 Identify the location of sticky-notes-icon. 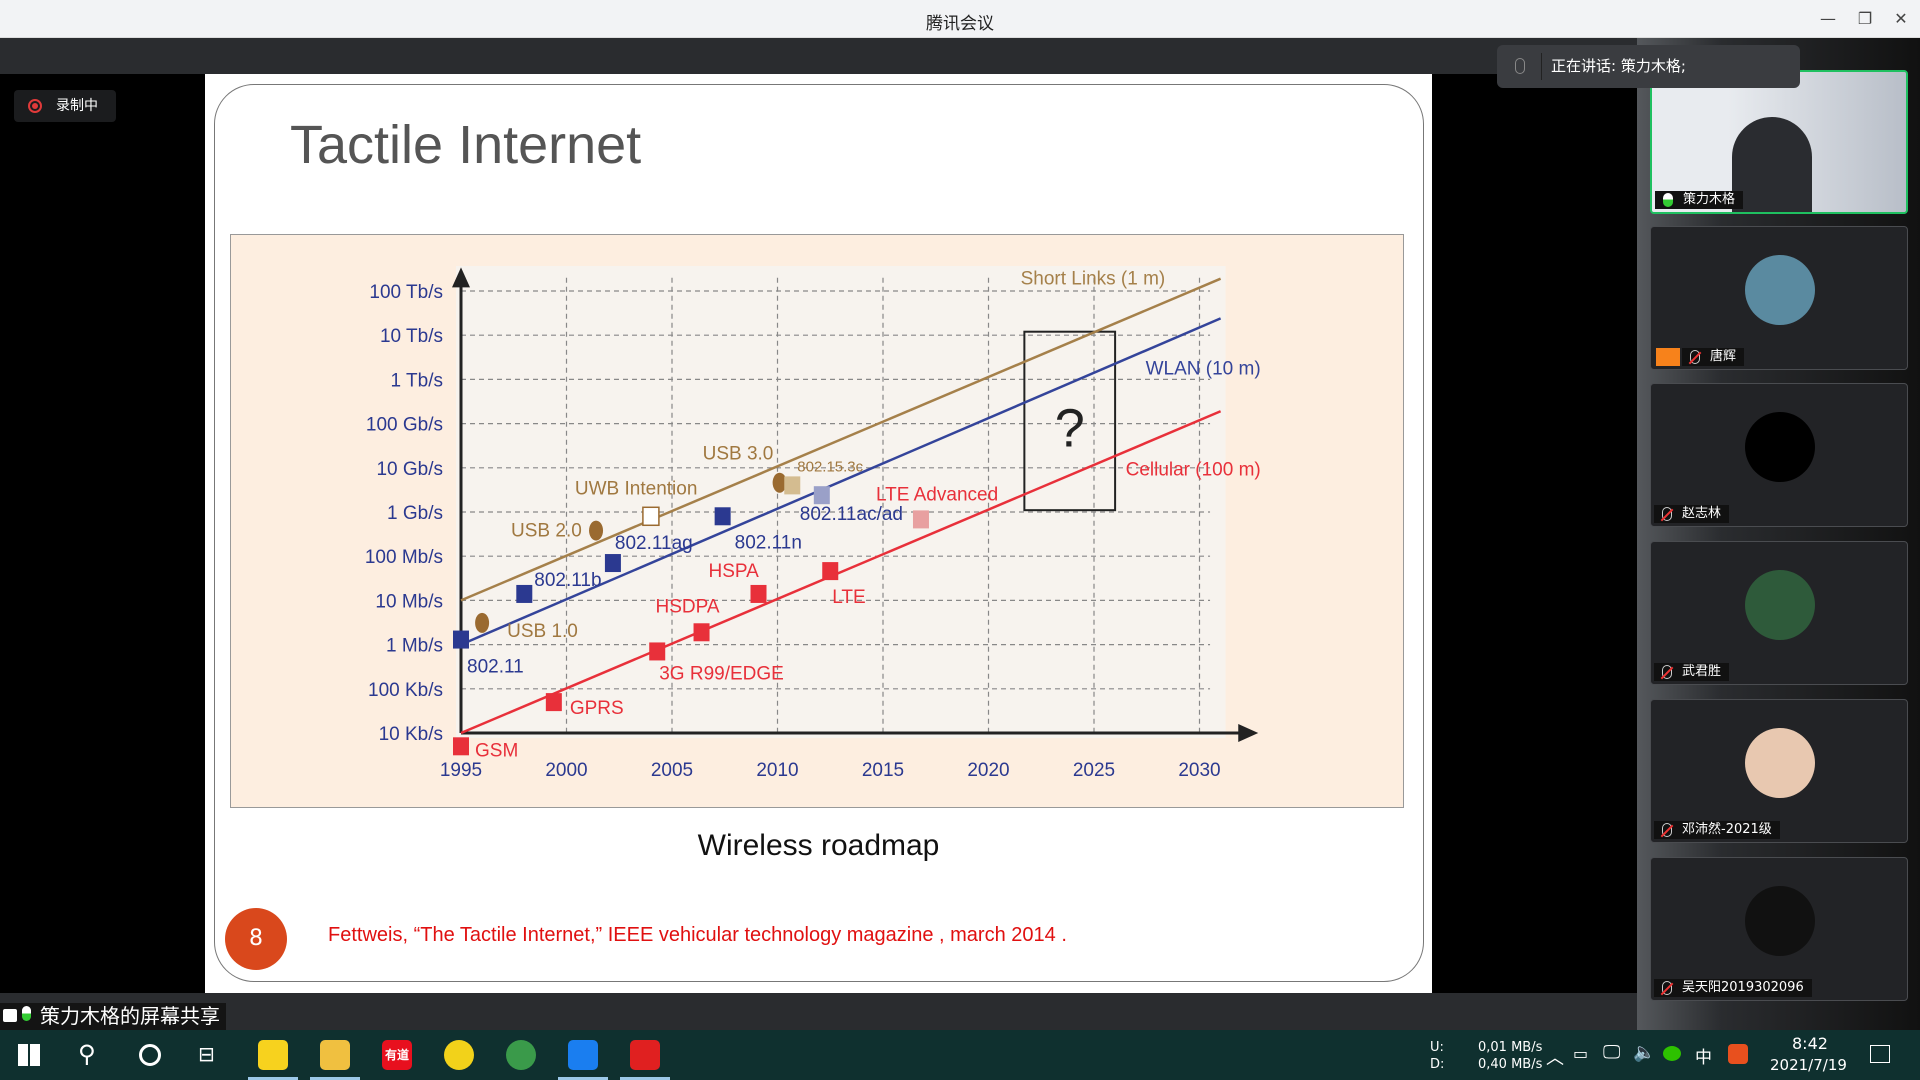
(273, 1055).